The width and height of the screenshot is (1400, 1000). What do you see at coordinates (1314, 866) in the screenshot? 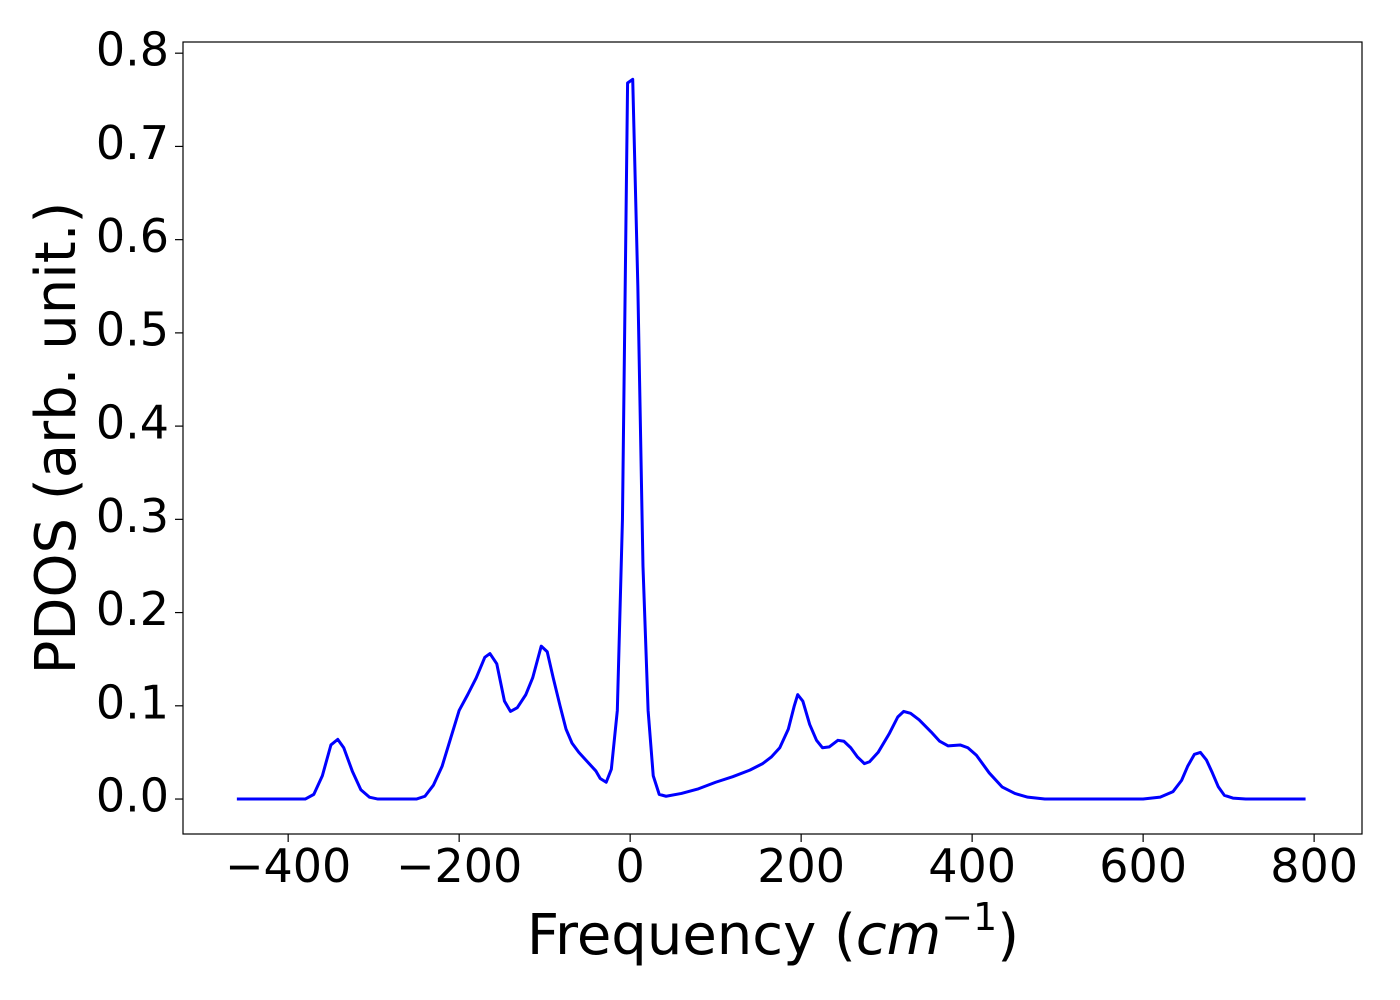
I see `x-tick-label: 800` at bounding box center [1314, 866].